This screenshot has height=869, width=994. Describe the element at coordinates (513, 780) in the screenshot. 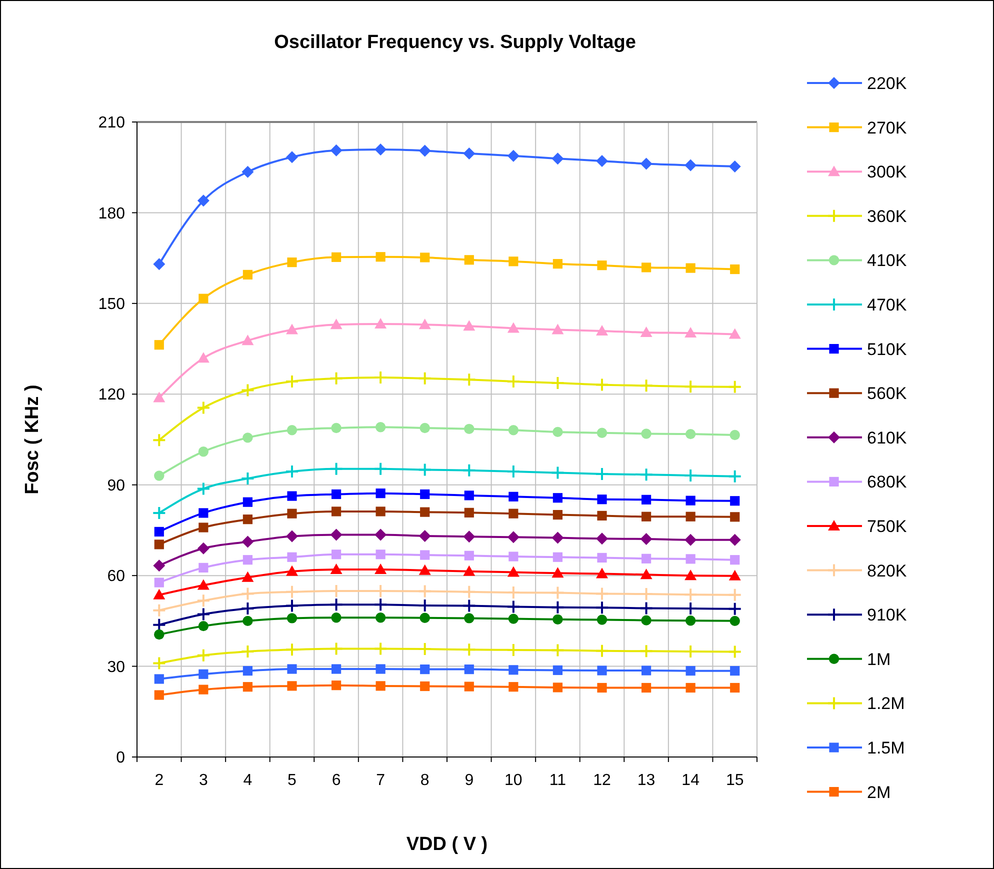

I see `x-tick-label: 10` at that location.